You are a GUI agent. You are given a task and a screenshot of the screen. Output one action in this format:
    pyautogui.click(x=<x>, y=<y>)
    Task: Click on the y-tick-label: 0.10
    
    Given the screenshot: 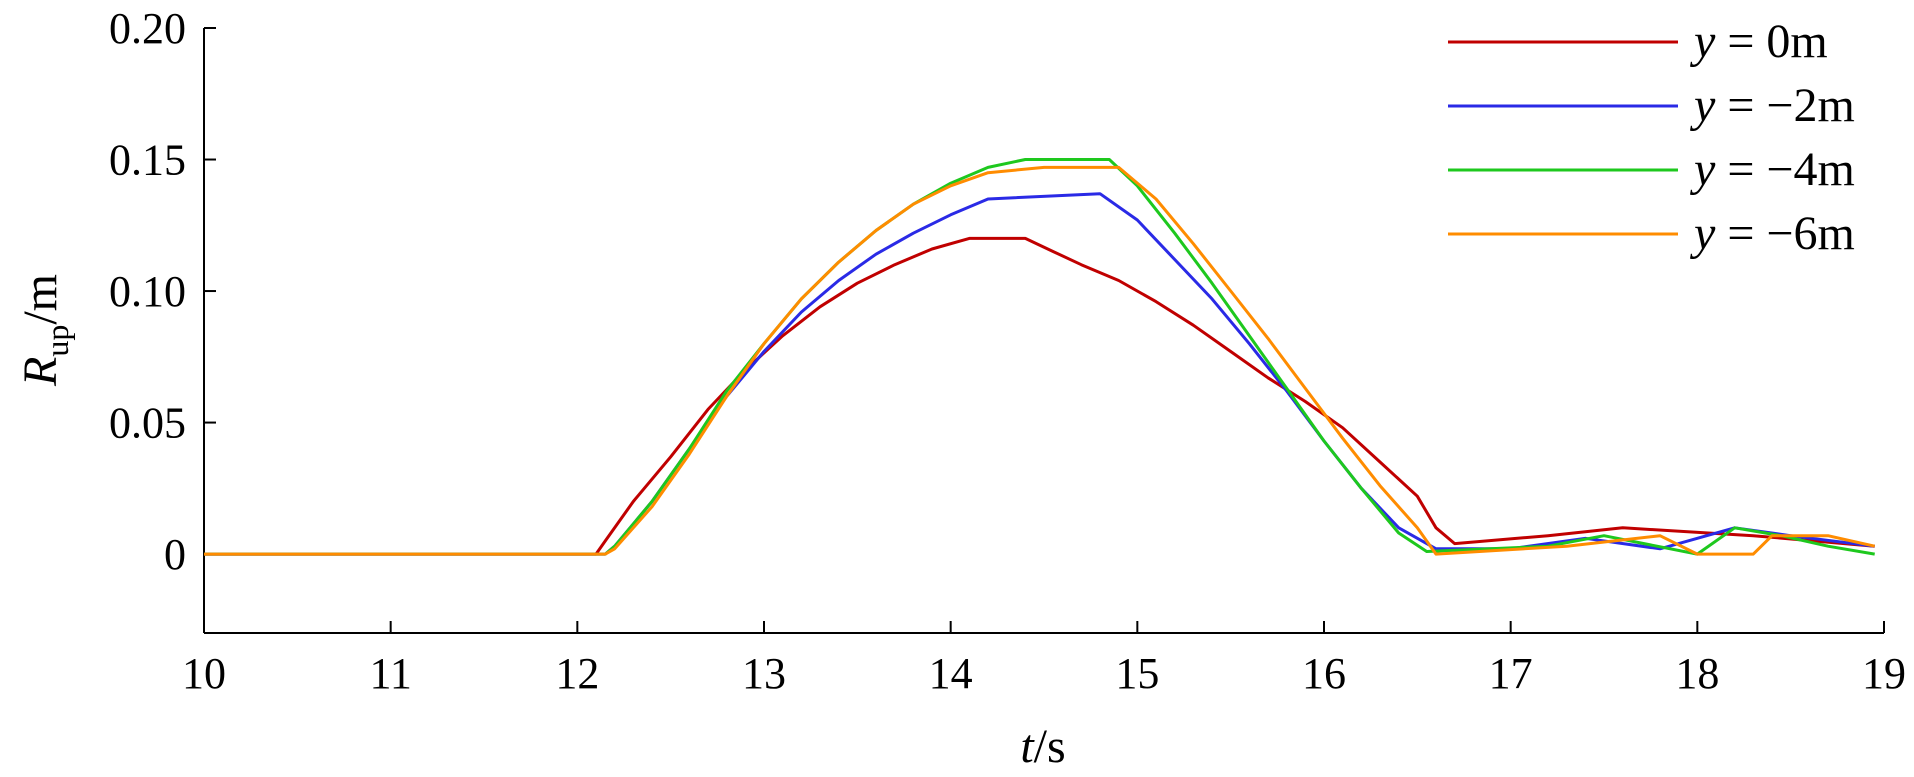 What is the action you would take?
    pyautogui.click(x=147, y=291)
    